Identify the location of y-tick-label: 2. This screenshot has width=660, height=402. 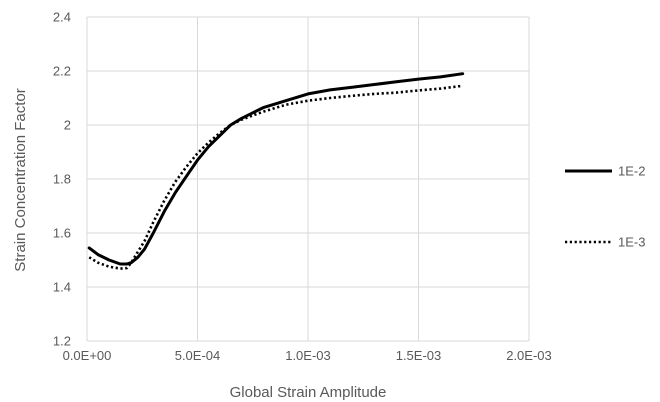
(67, 125).